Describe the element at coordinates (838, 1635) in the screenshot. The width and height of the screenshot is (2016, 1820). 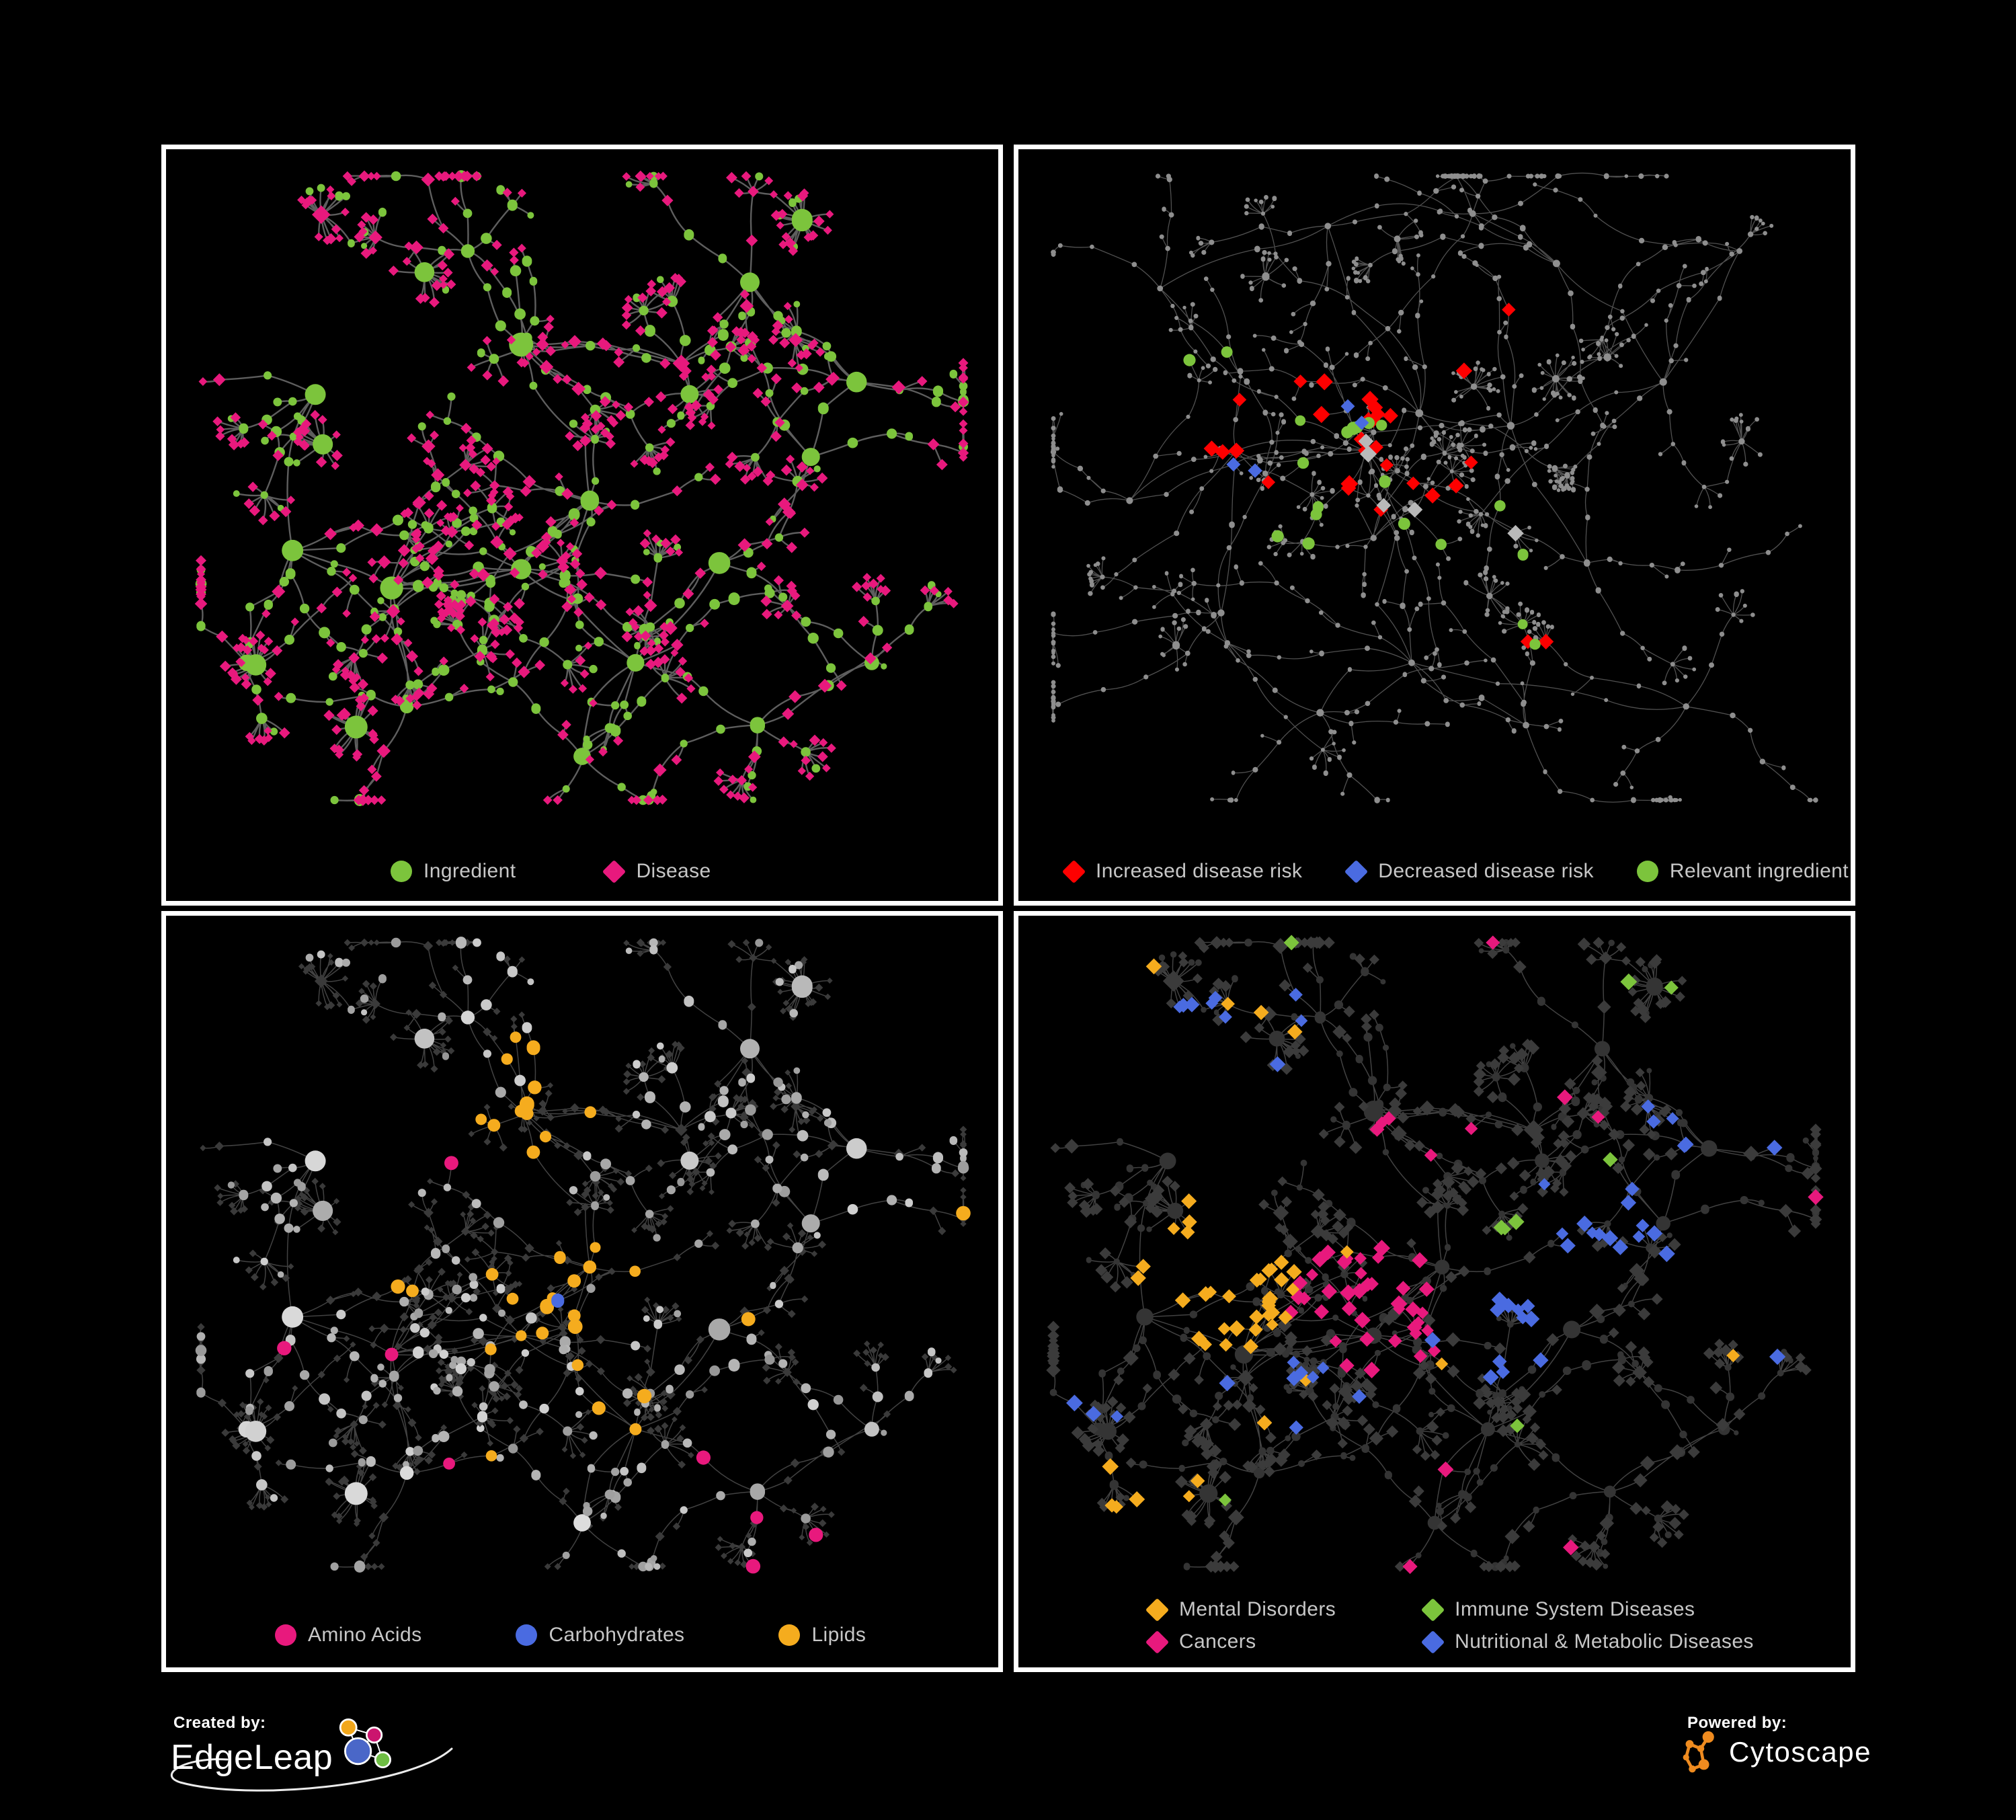
I see `legend-label: Lipids` at that location.